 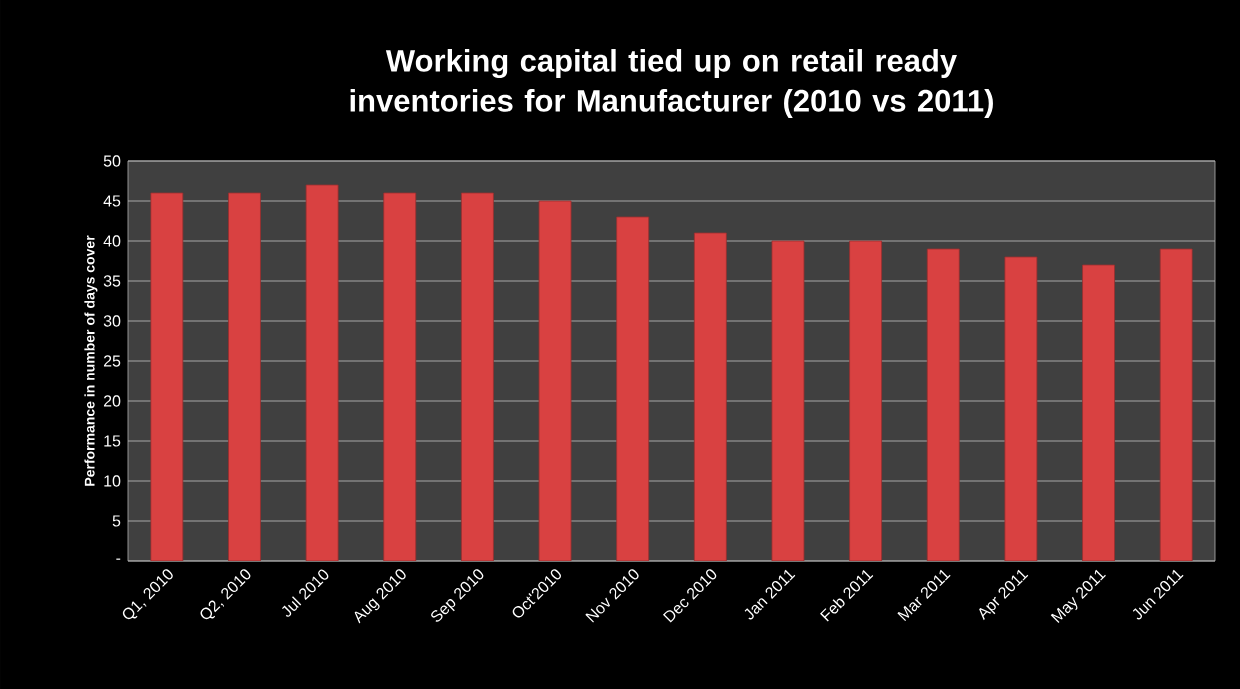 I want to click on y-tick-label: -, so click(x=118, y=559).